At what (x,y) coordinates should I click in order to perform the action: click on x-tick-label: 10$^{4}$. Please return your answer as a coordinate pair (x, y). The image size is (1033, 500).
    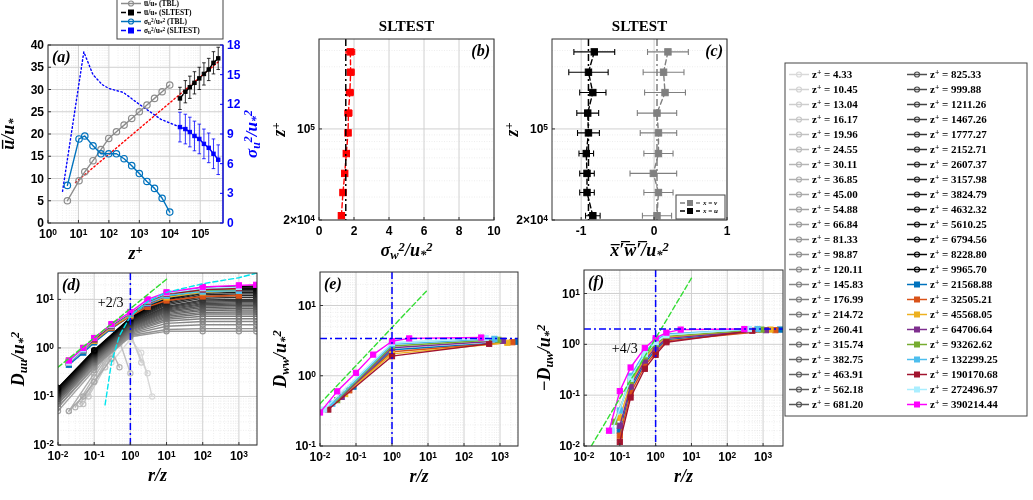
    Looking at the image, I should click on (170, 233).